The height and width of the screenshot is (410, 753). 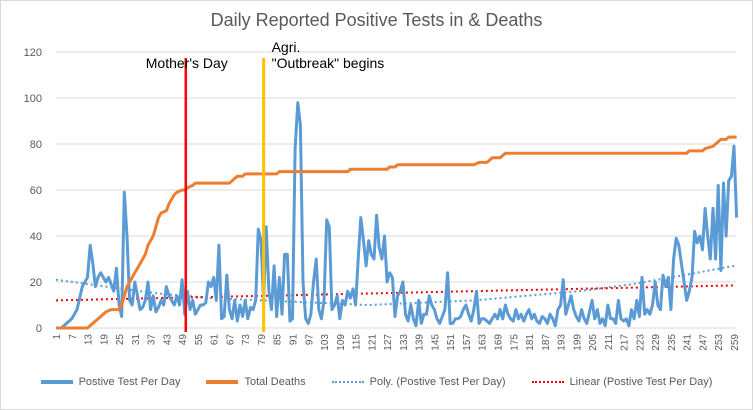 What do you see at coordinates (467, 342) in the screenshot?
I see `x-tick-label: 157` at bounding box center [467, 342].